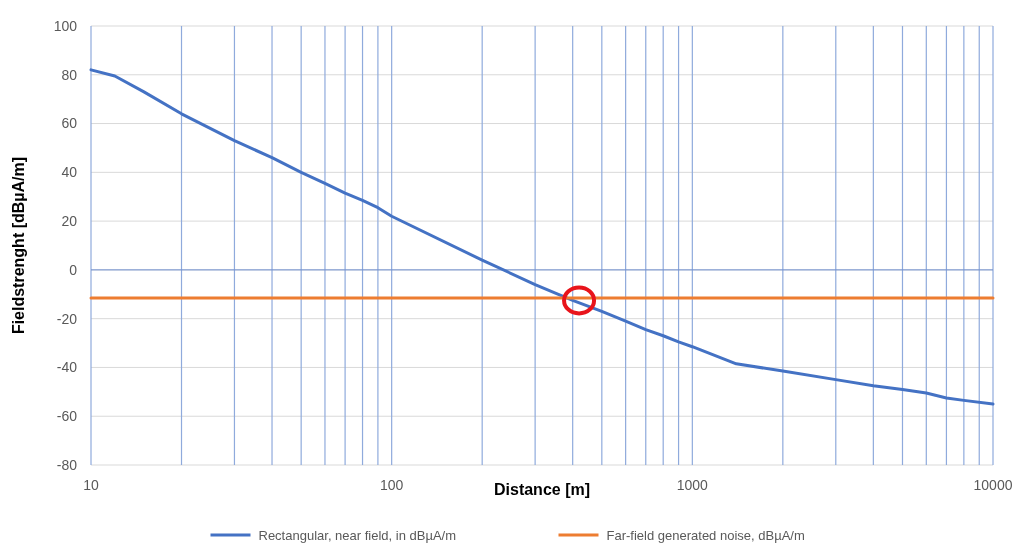  I want to click on x-tick-label: 100, so click(391, 485).